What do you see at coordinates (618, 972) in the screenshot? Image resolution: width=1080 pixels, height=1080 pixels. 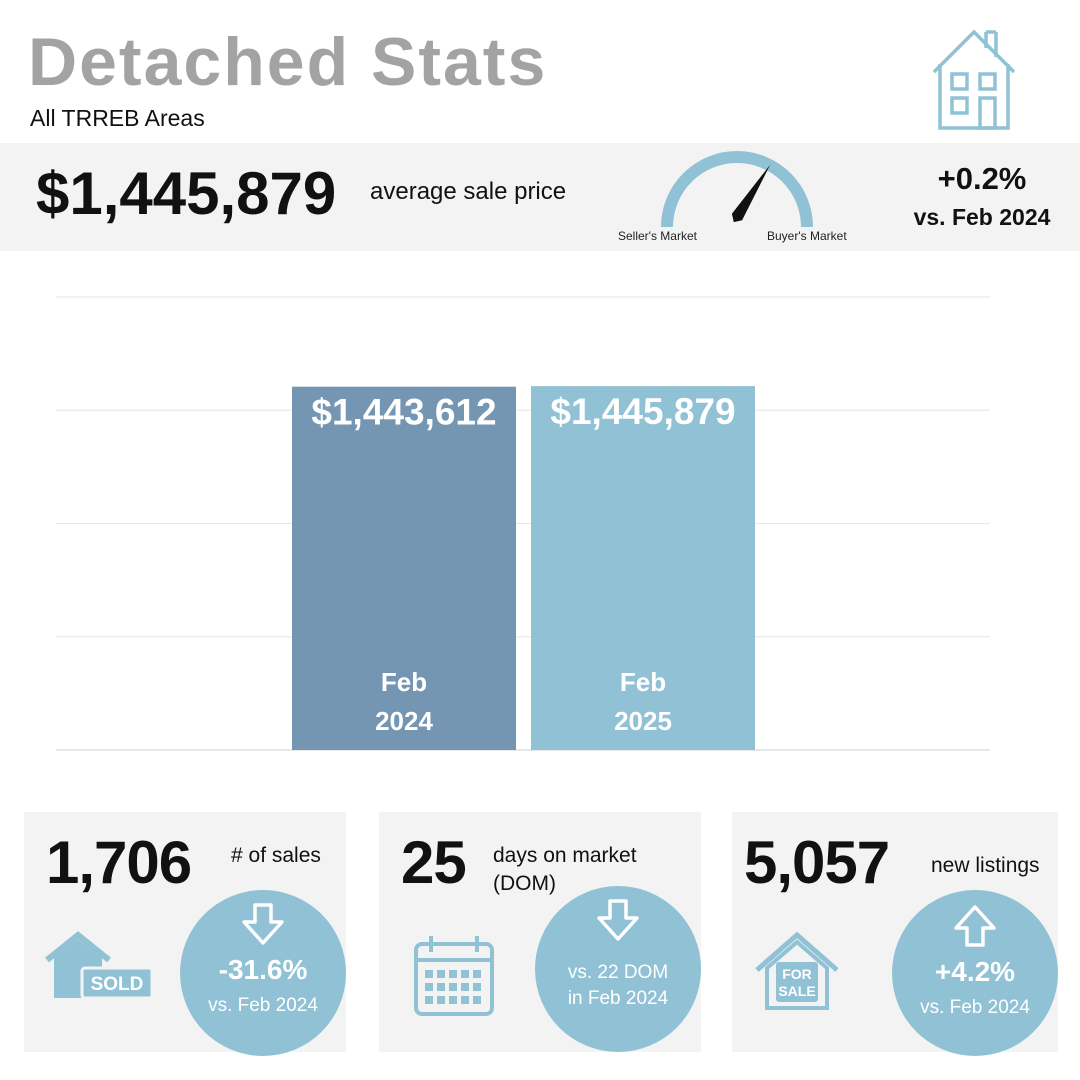 I see `dom-compare-line1: vs. 22 DOM` at bounding box center [618, 972].